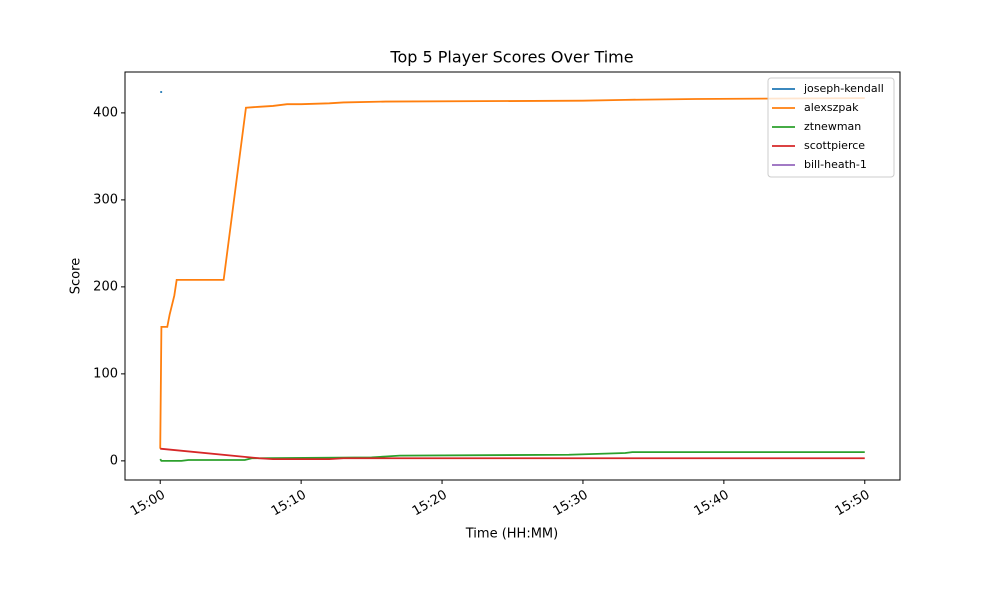 This screenshot has height=600, width=1000. Describe the element at coordinates (511, 534) in the screenshot. I see `x-axis-label: Time (HH:MM)` at that location.